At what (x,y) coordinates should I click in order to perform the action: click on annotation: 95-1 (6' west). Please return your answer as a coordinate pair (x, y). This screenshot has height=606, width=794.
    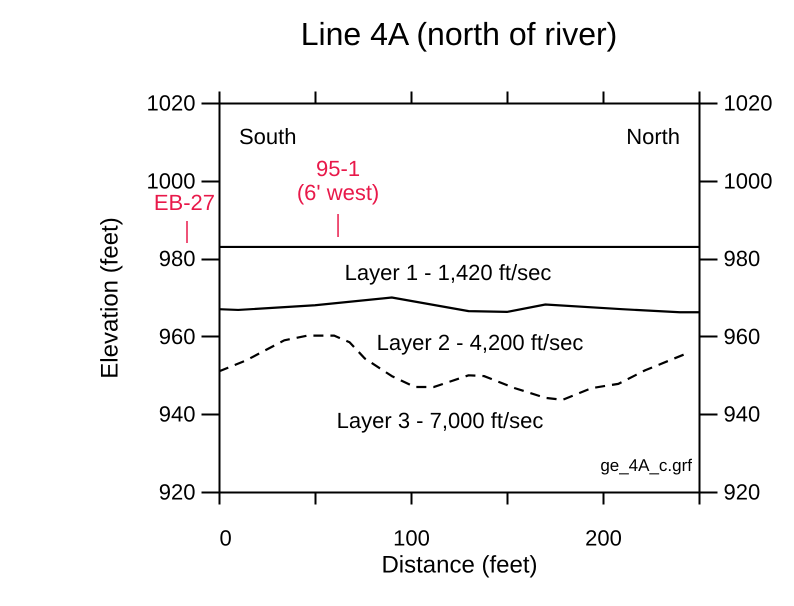
    Looking at the image, I should click on (338, 180).